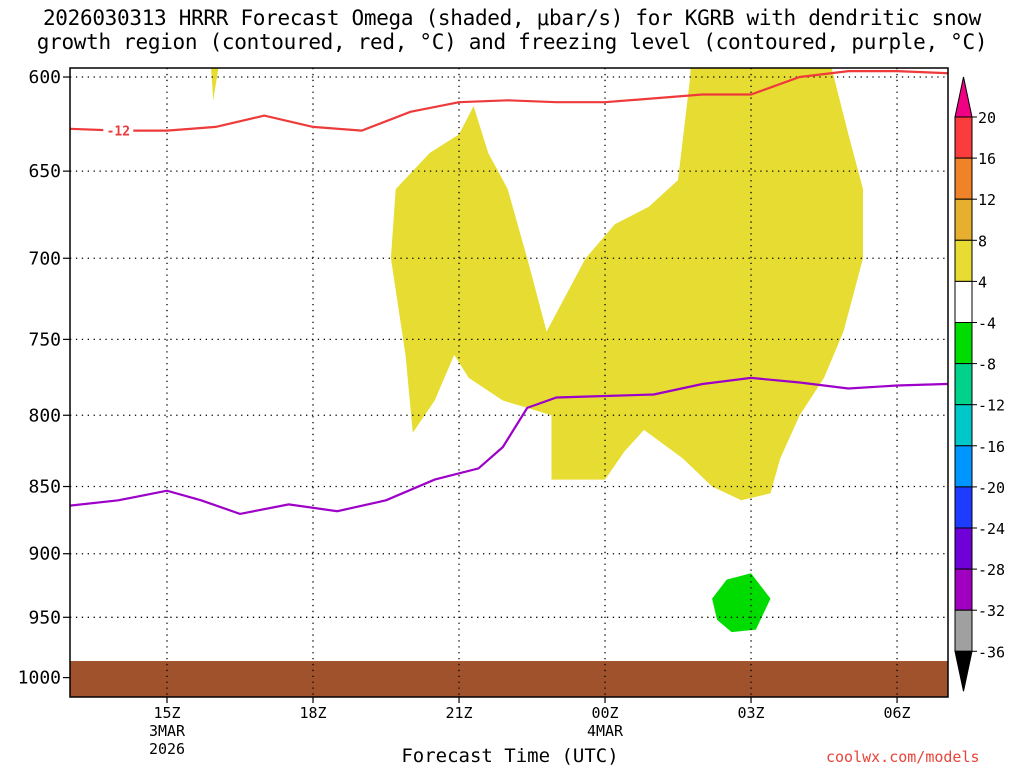 Image resolution: width=1024 pixels, height=768 pixels. What do you see at coordinates (991, 611) in the screenshot?
I see `colorbar-label--32: -32` at bounding box center [991, 611].